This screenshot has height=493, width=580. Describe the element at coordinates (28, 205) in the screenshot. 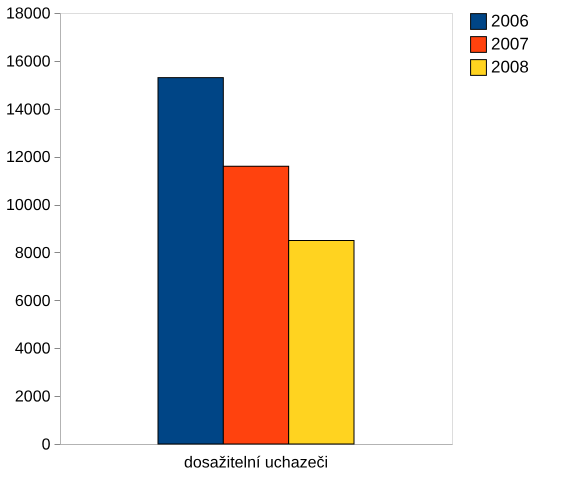

I see `y-tick-label: 10000` at that location.